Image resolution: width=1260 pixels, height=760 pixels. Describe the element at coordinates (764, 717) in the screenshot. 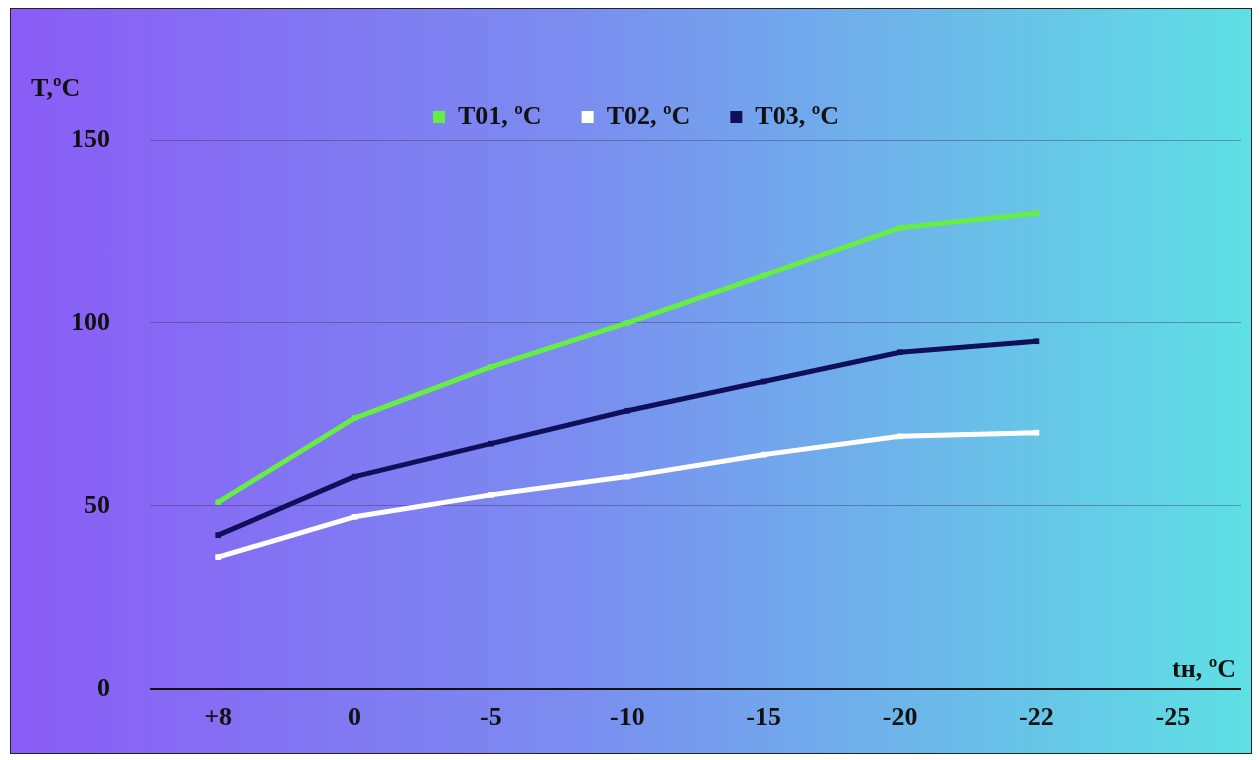

I see `x-tick-label: -15` at that location.